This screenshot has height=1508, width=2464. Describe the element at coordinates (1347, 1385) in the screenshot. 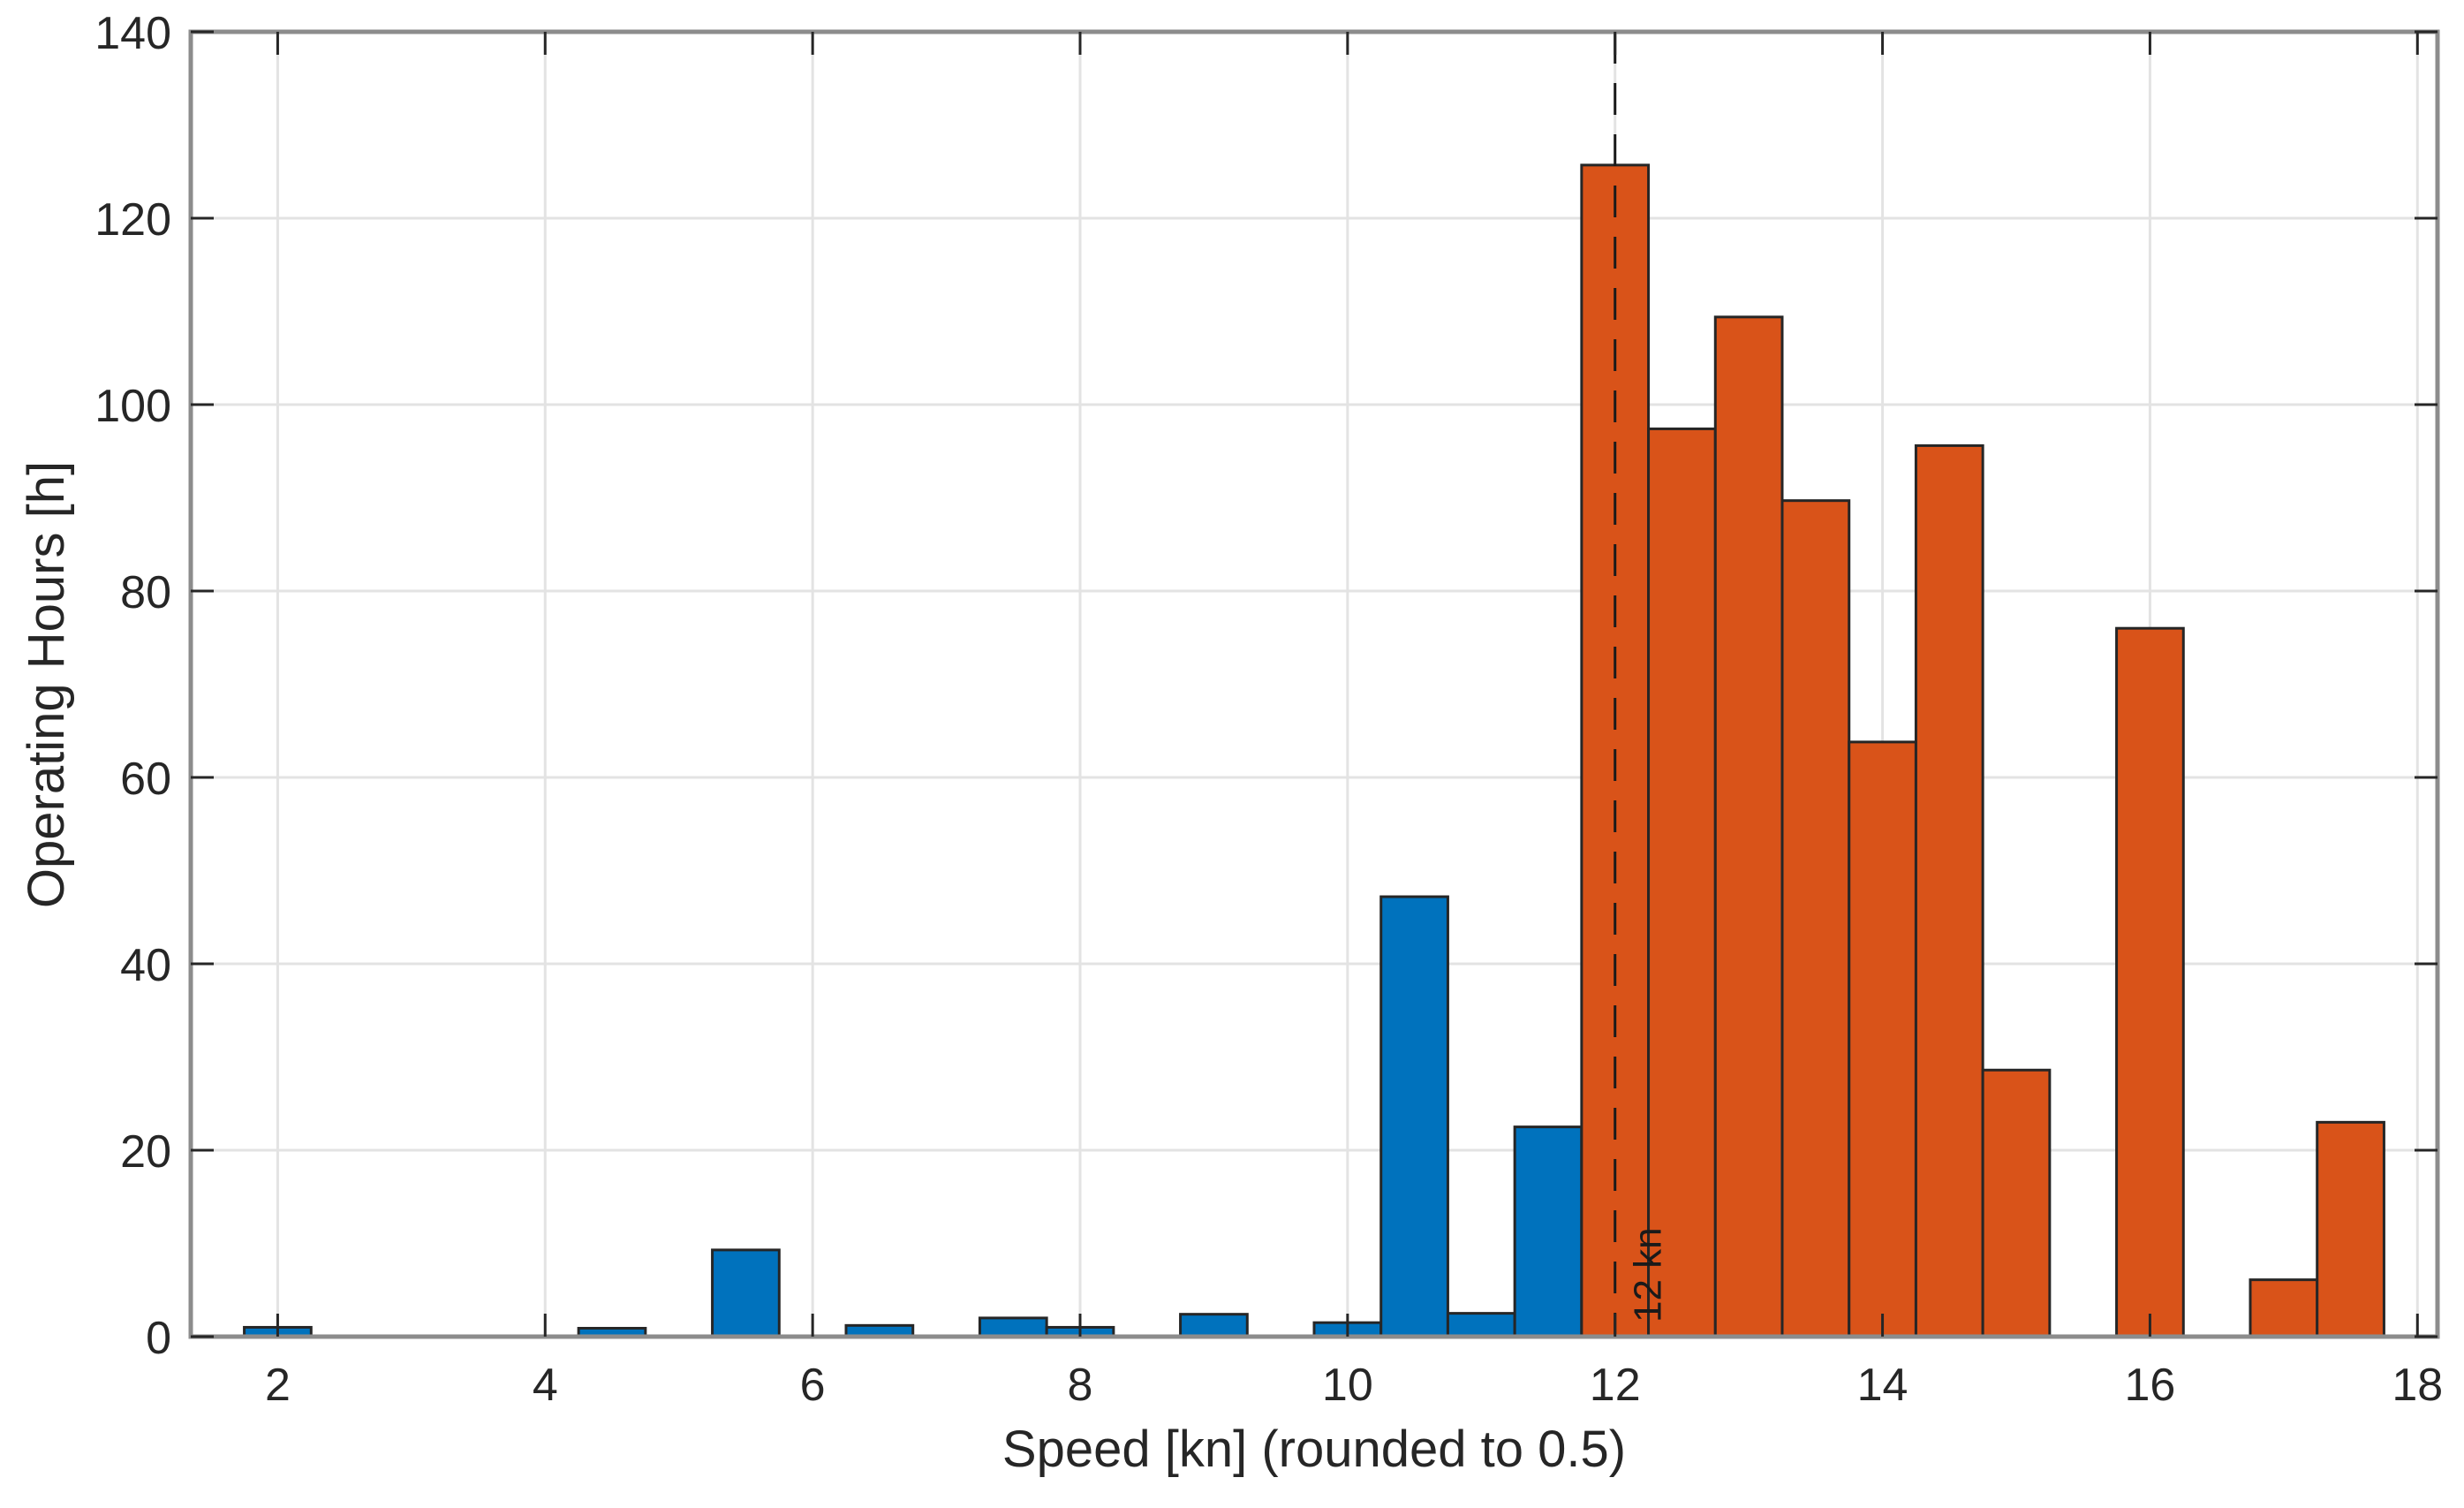

I see `x-tick-label: 10` at that location.